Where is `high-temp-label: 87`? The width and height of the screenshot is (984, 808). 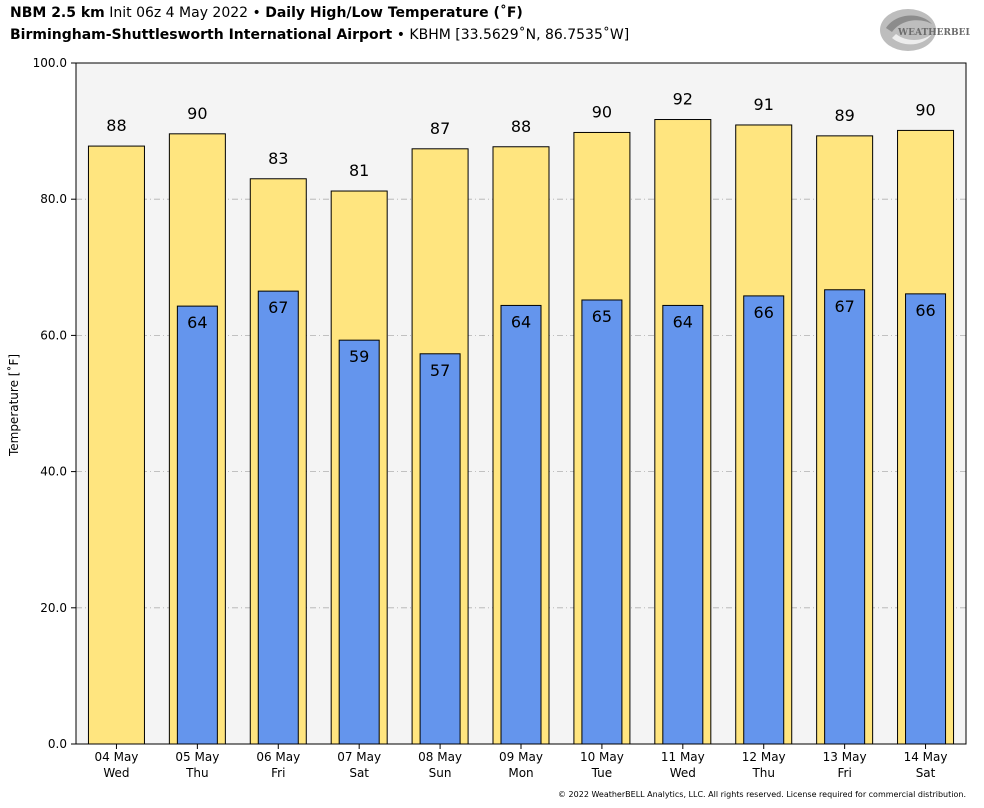
high-temp-label: 87 is located at coordinates (440, 128).